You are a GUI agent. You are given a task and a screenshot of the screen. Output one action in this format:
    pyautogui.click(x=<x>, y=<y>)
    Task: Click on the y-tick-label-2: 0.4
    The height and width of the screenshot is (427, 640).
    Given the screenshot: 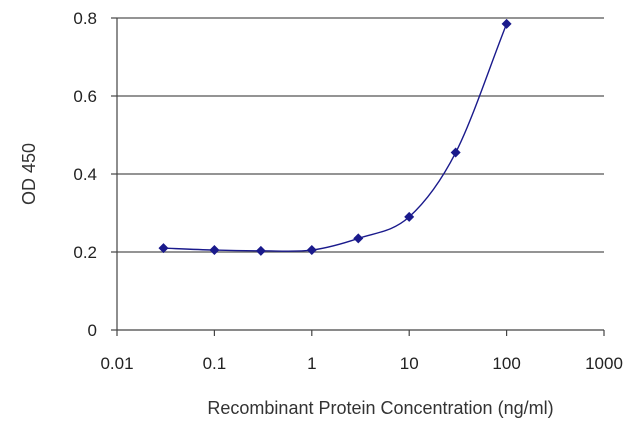 What is the action you would take?
    pyautogui.click(x=85, y=174)
    